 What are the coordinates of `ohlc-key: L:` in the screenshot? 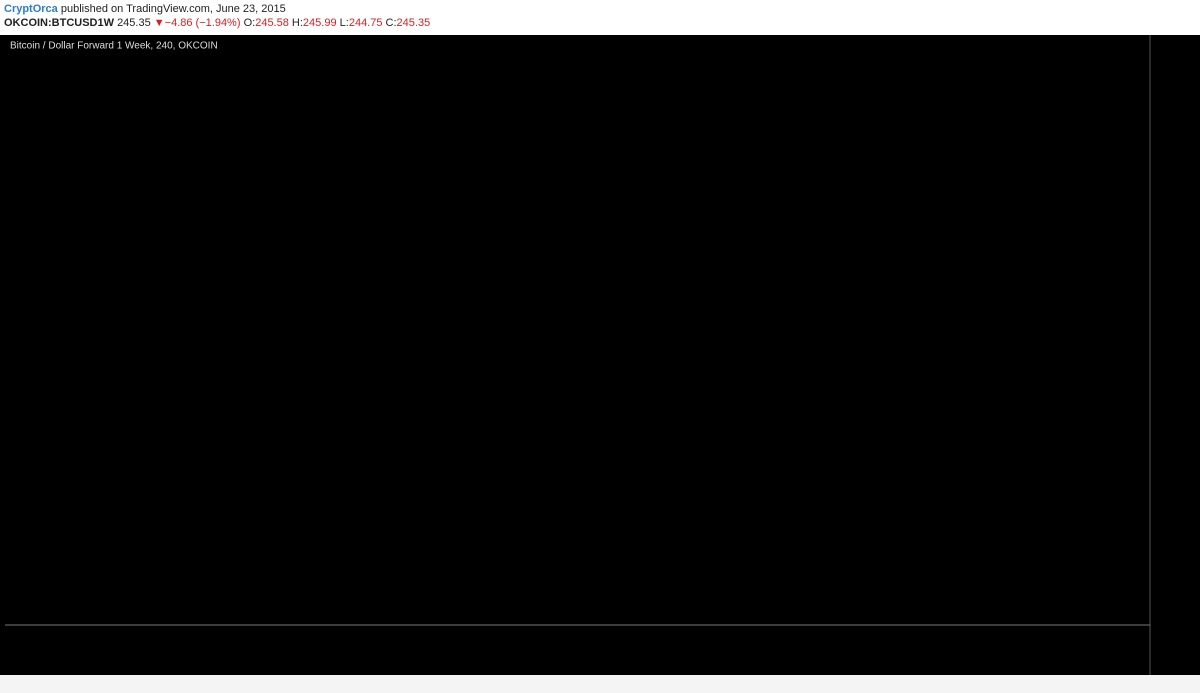 It's located at (344, 23).